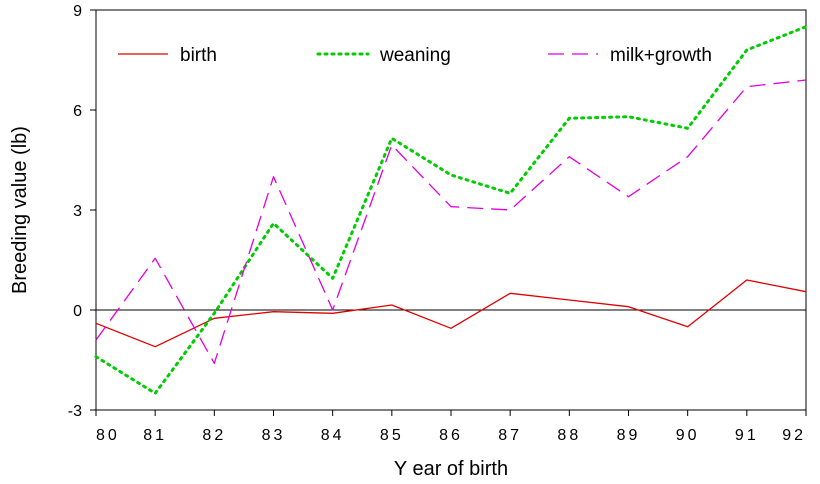  What do you see at coordinates (108, 435) in the screenshot?
I see `x-tick-label: 80` at bounding box center [108, 435].